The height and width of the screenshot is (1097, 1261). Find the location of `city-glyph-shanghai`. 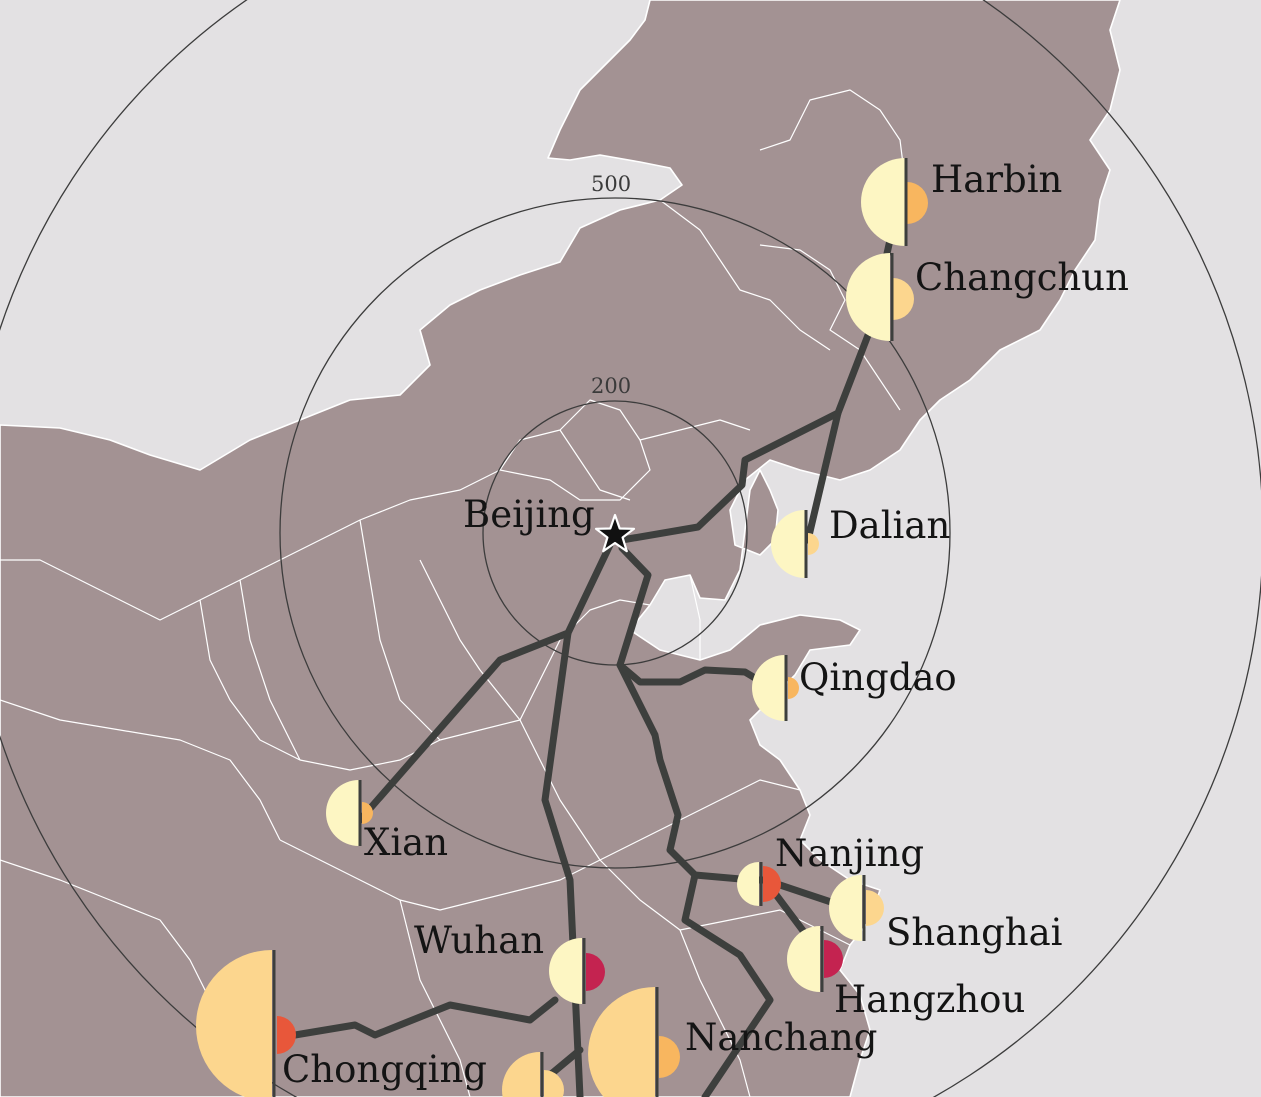

city-glyph-shanghai is located at coordinates (856, 908).